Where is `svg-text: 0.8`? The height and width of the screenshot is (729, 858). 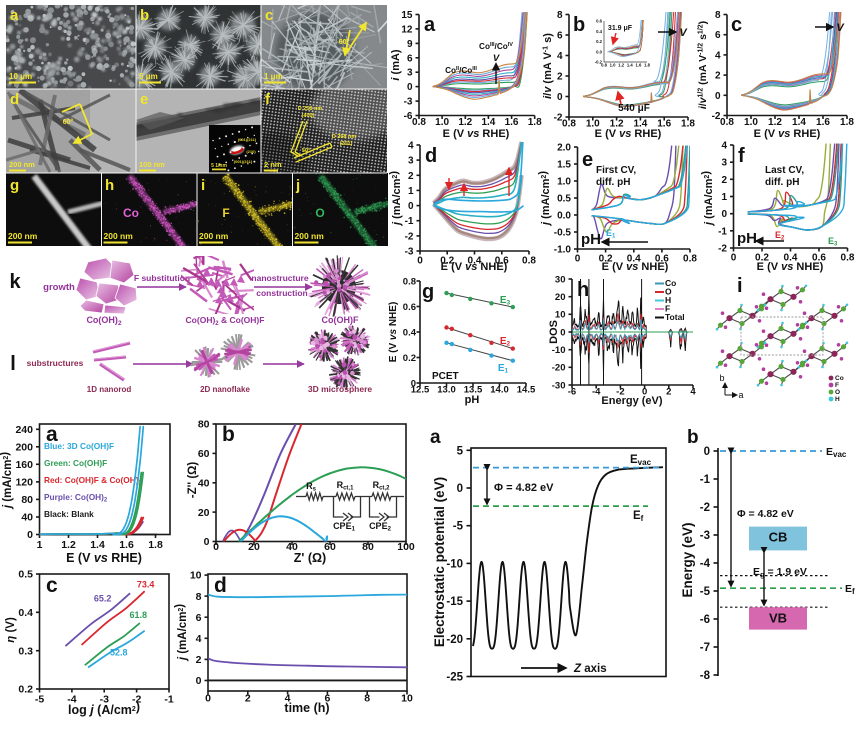
svg-text: 0.8 is located at coordinates (529, 261).